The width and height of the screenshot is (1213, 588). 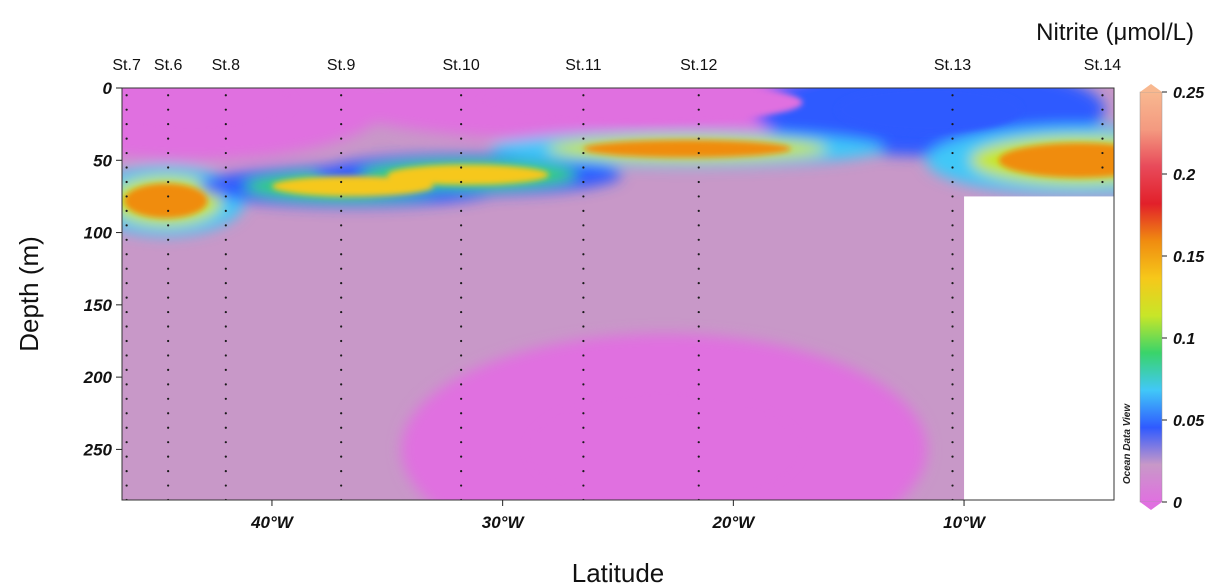 What do you see at coordinates (687, 149) in the screenshot?
I see `field-core-max-center` at bounding box center [687, 149].